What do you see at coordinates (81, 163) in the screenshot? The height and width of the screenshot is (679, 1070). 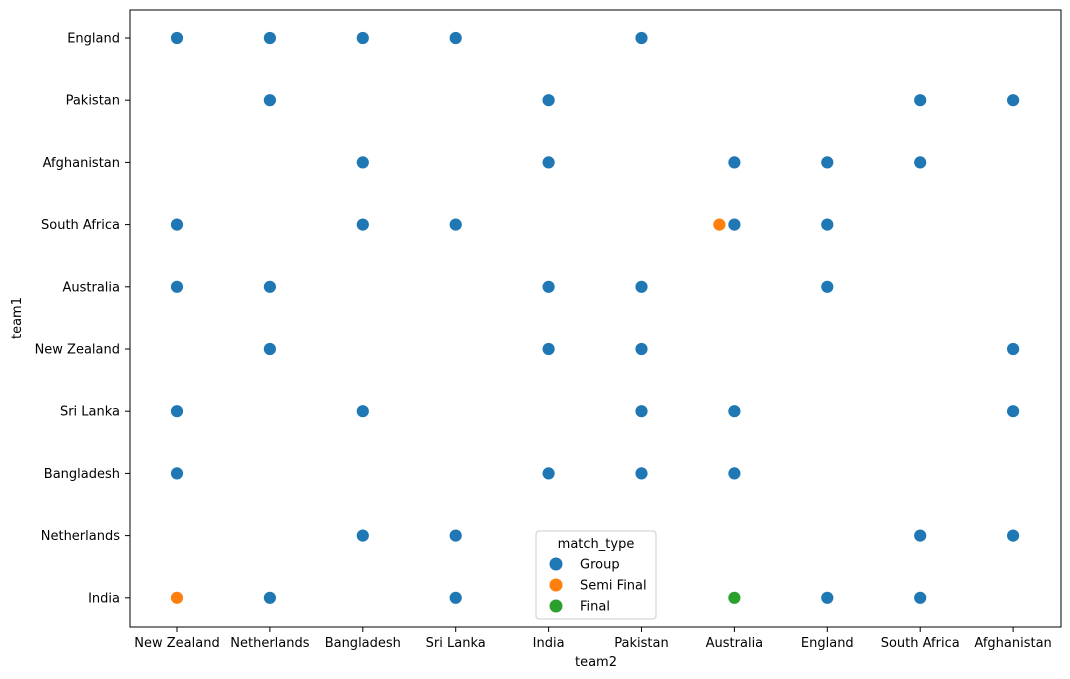 I see `y-tick-label: Afghanistan` at bounding box center [81, 163].